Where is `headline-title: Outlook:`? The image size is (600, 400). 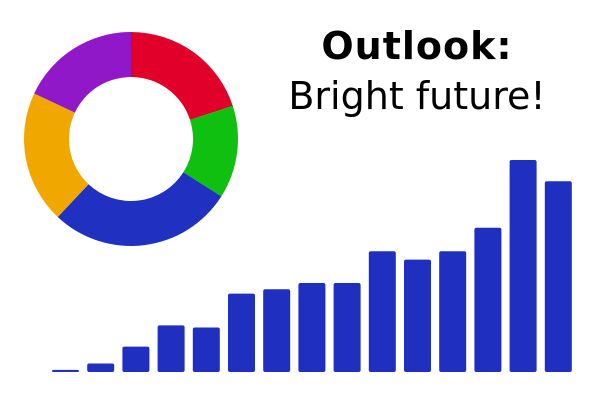
headline-title: Outlook: is located at coordinates (417, 46).